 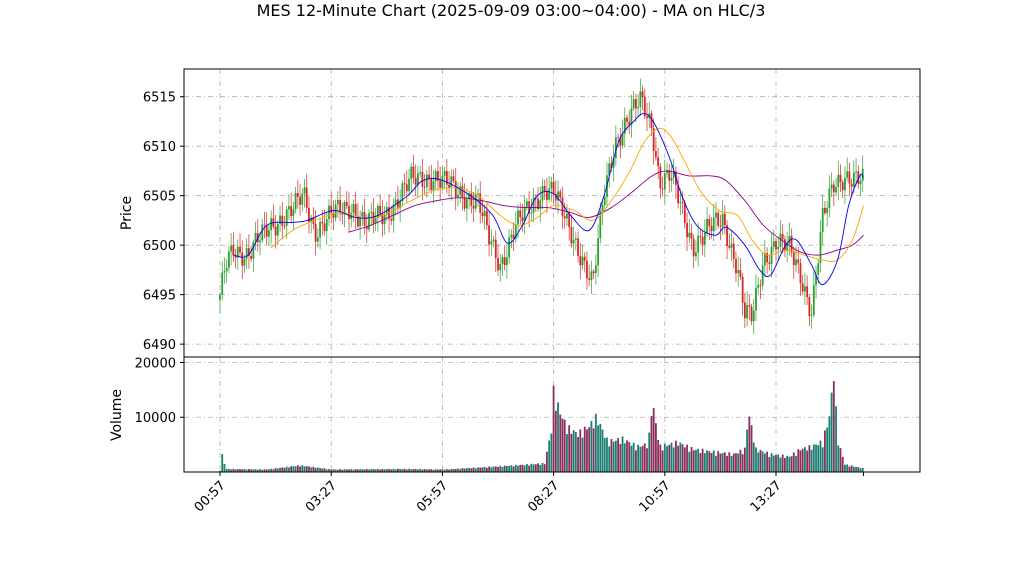 What do you see at coordinates (159, 345) in the screenshot?
I see `price-tick-label: 6490` at bounding box center [159, 345].